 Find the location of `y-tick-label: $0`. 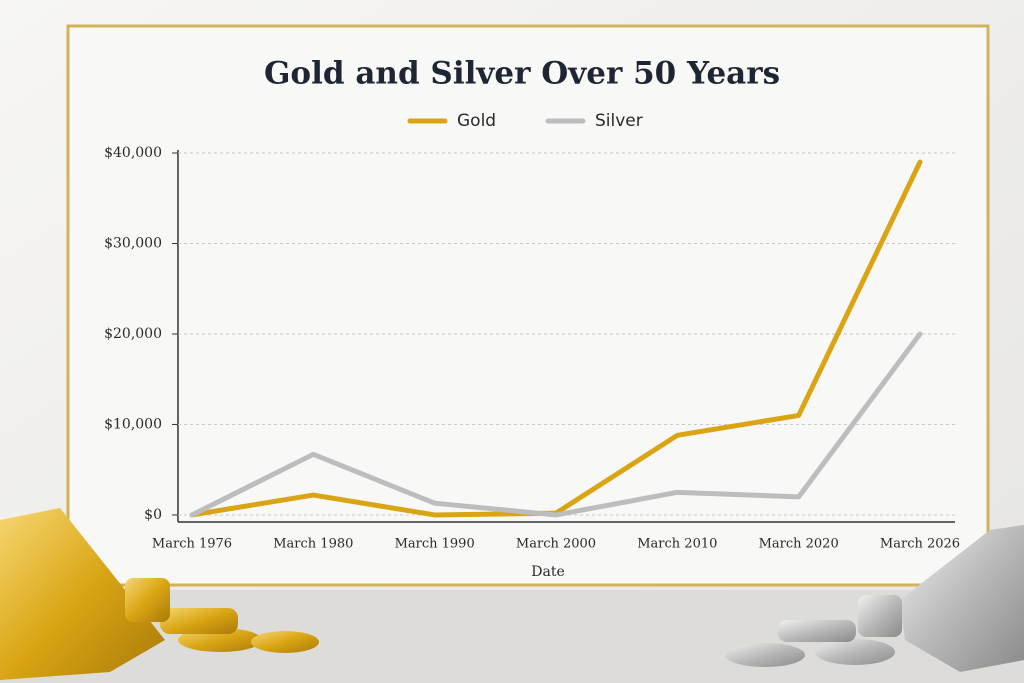

y-tick-label: $0 is located at coordinates (153, 515).